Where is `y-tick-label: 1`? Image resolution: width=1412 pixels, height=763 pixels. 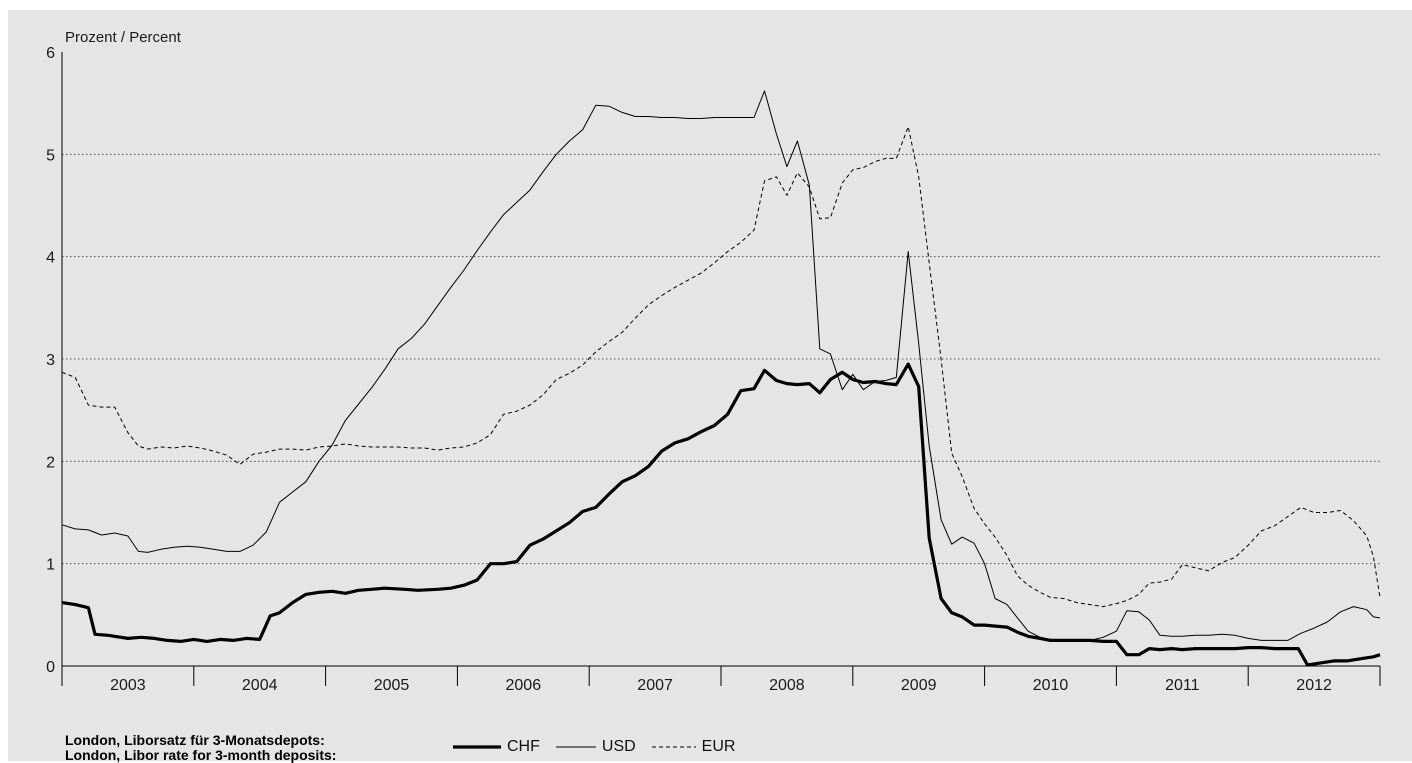 y-tick-label: 1 is located at coordinates (50, 565).